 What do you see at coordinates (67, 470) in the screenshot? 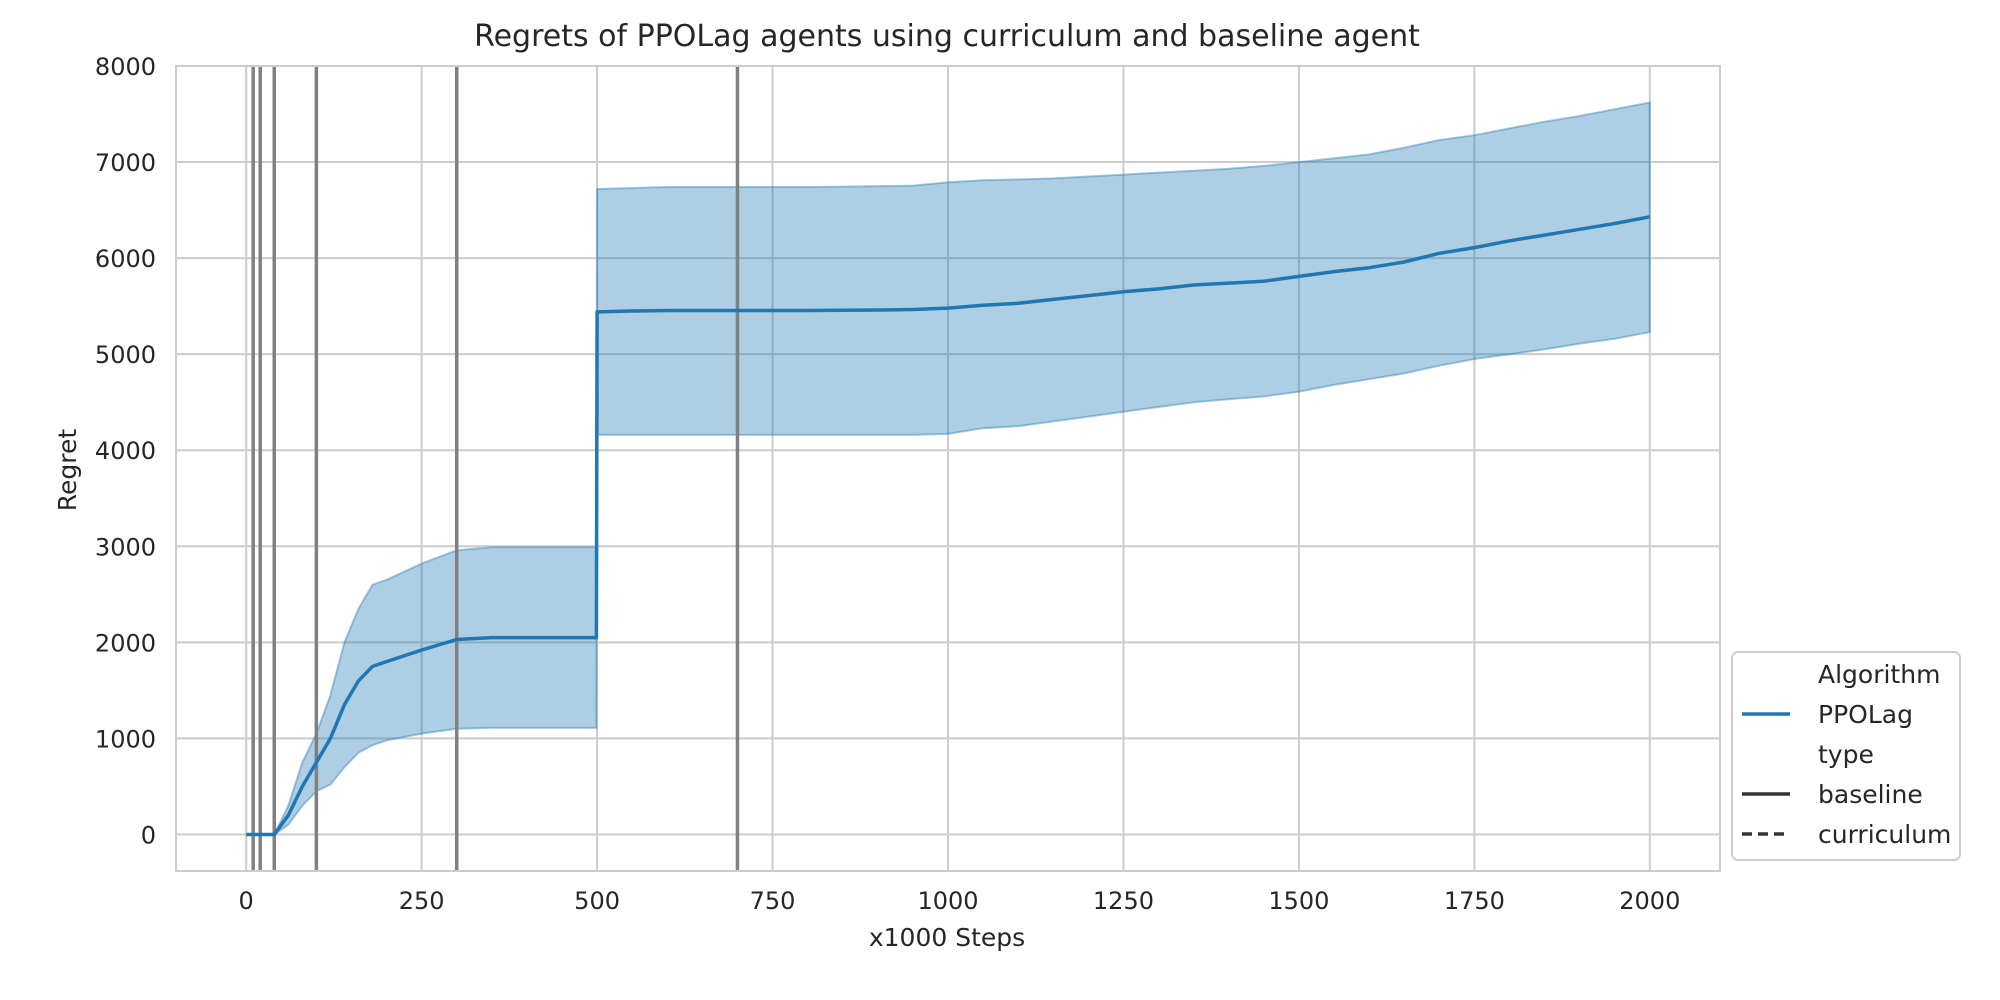
I see `y-axis-label: Regret` at bounding box center [67, 470].